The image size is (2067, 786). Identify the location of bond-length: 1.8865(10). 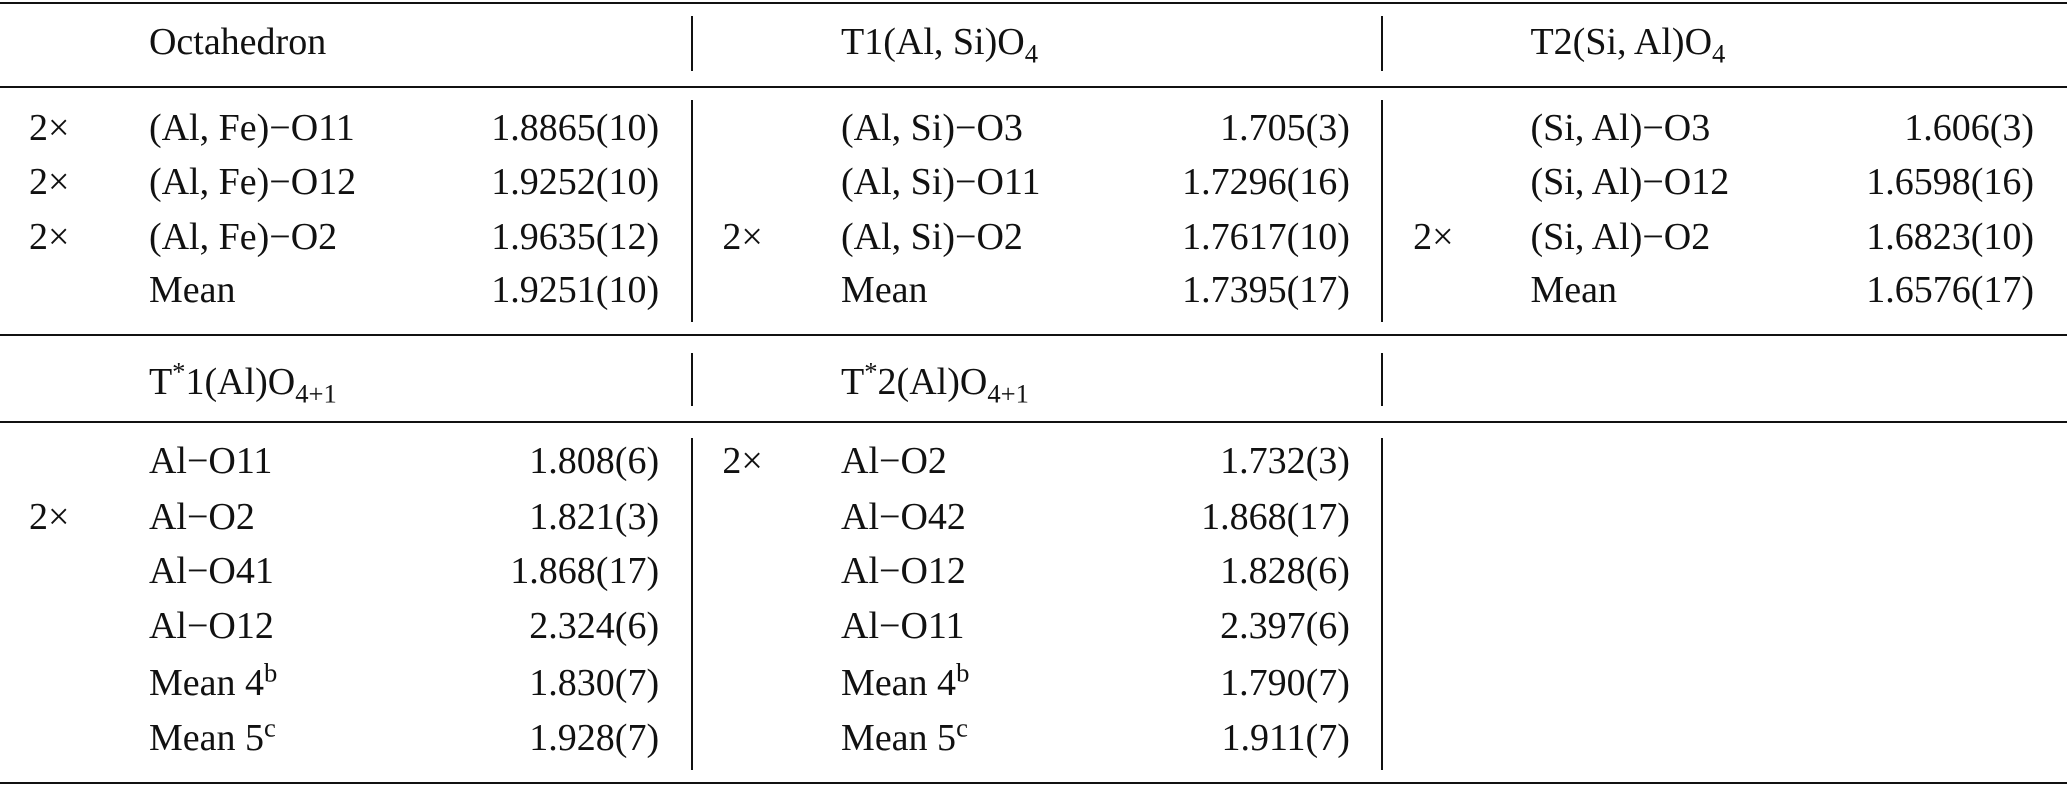
(575, 128).